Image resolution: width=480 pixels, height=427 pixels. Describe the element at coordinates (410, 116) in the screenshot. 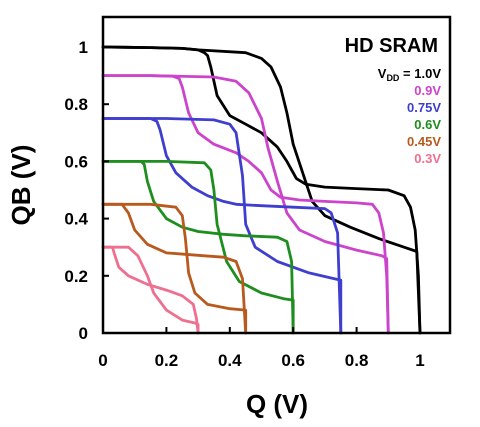

I see `legend: VDD = 1.0V0.9V 0.75V 0.6V 0.45V 0.3V` at that location.